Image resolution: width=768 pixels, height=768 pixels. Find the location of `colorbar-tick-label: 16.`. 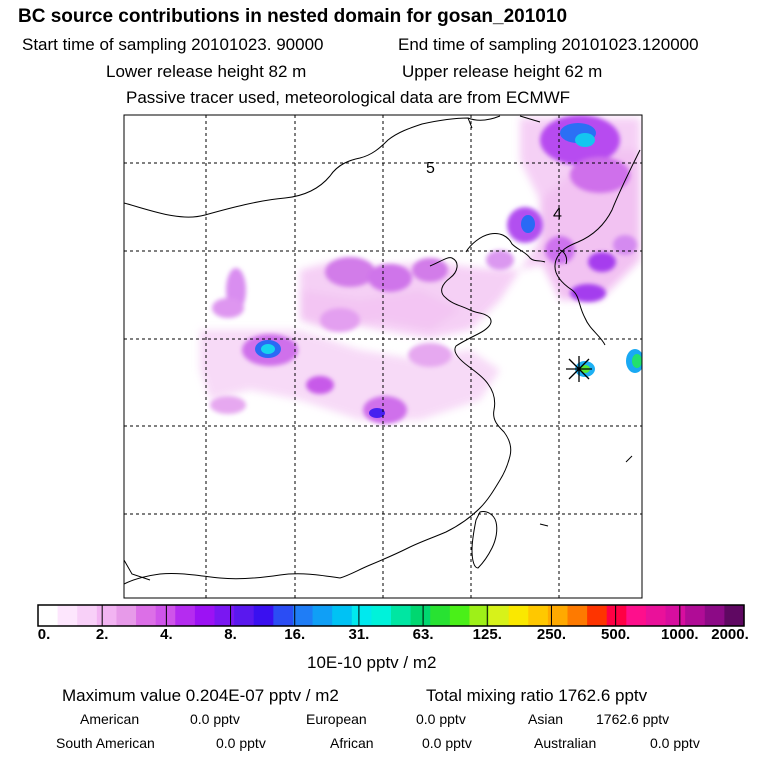

colorbar-tick-label: 16. is located at coordinates (295, 634).